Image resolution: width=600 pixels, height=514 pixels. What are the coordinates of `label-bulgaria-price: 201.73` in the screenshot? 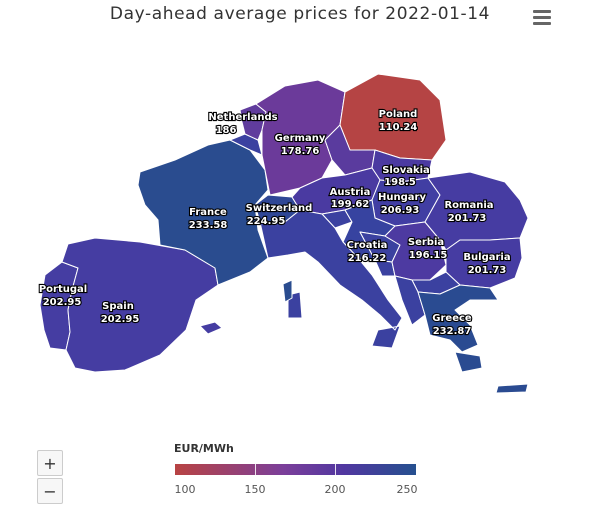 It's located at (487, 270).